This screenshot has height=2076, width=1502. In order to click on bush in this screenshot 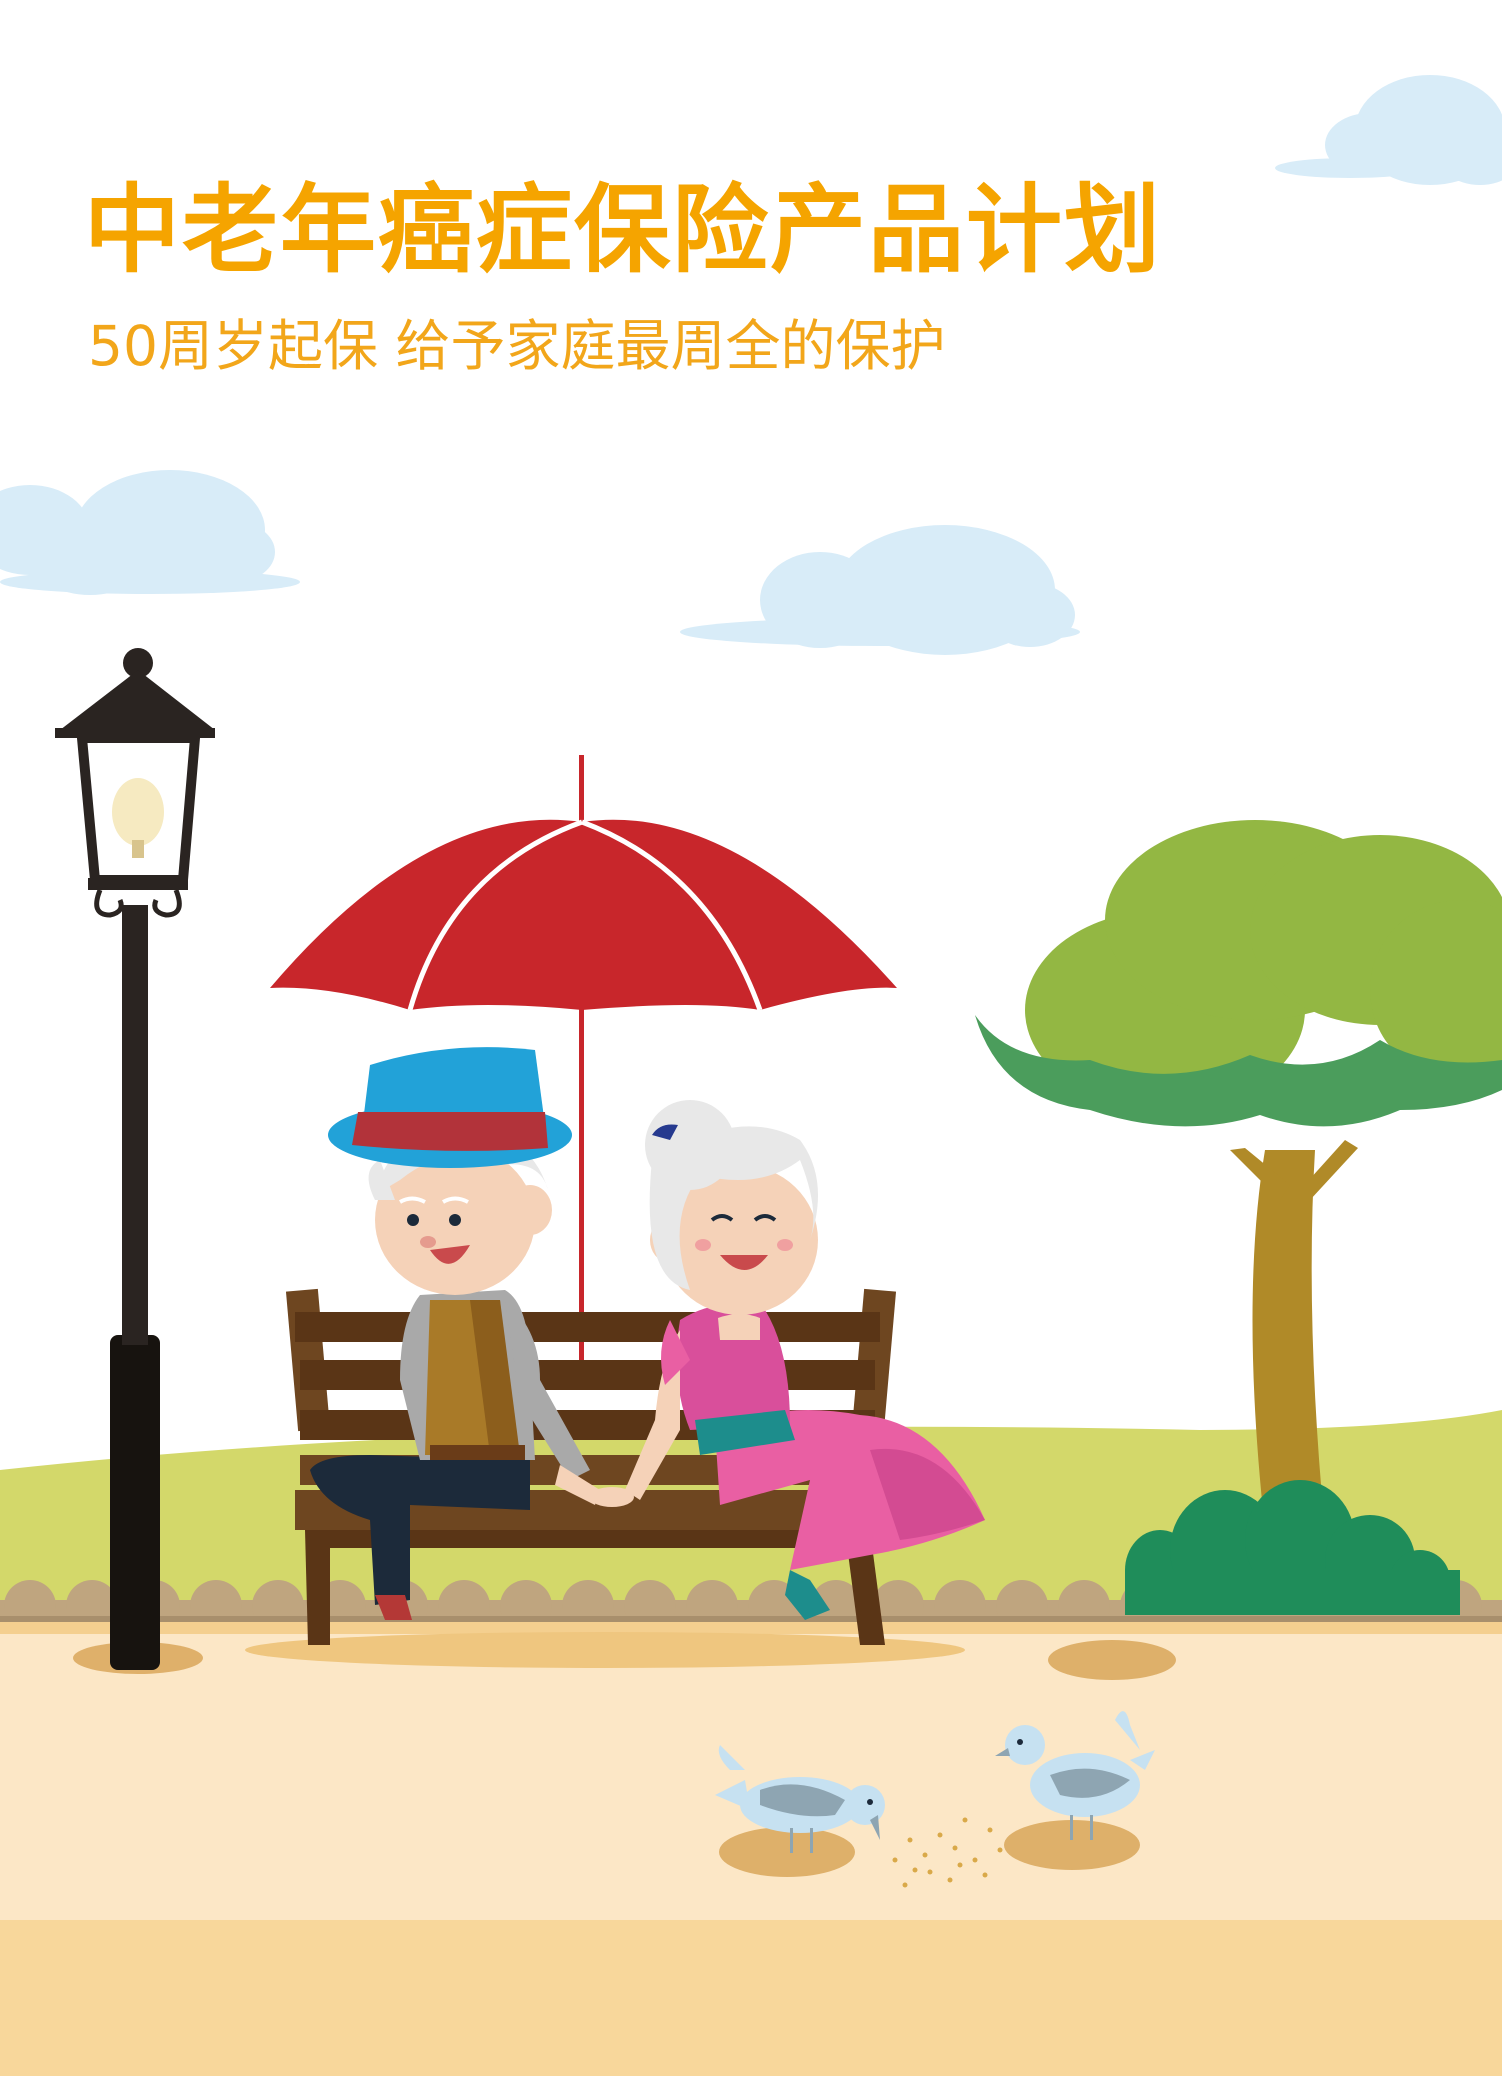, I will do `click(1292, 1547)`.